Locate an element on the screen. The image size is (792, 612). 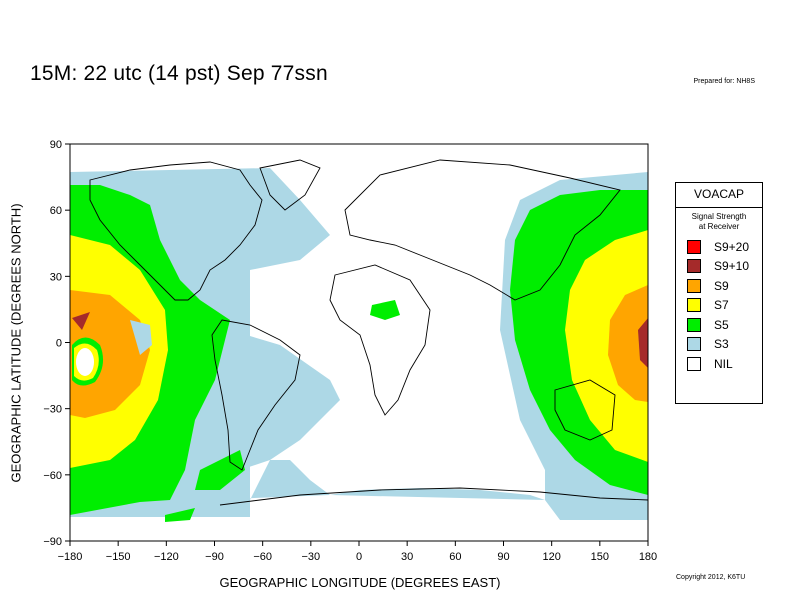
legend-label: S9+20 is located at coordinates (732, 246).